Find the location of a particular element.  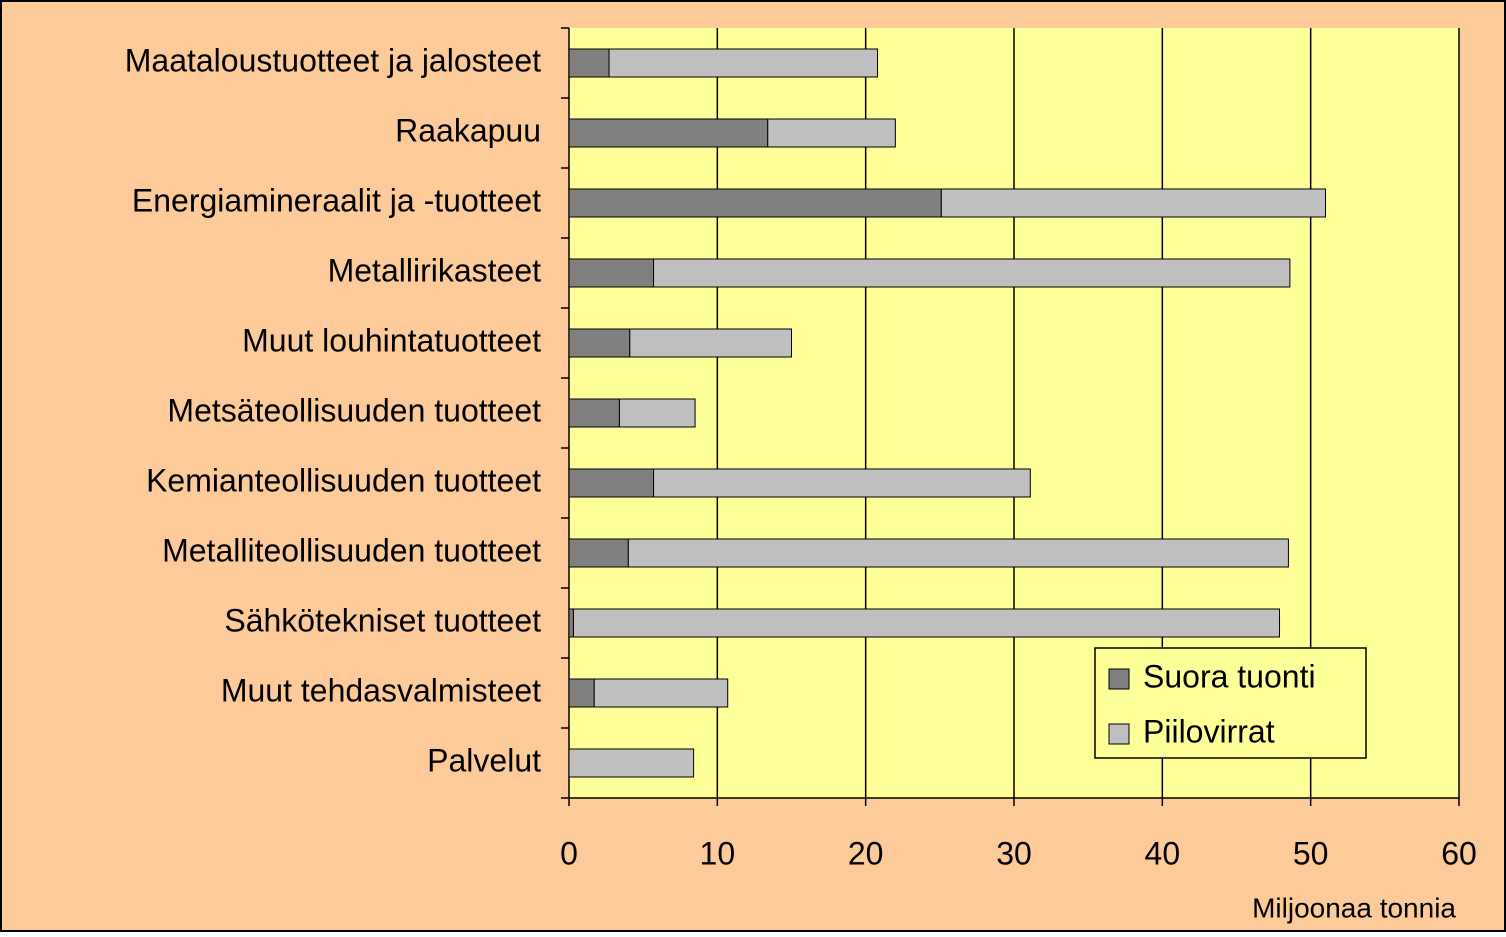

x-tick-label: 50 is located at coordinates (1311, 853).